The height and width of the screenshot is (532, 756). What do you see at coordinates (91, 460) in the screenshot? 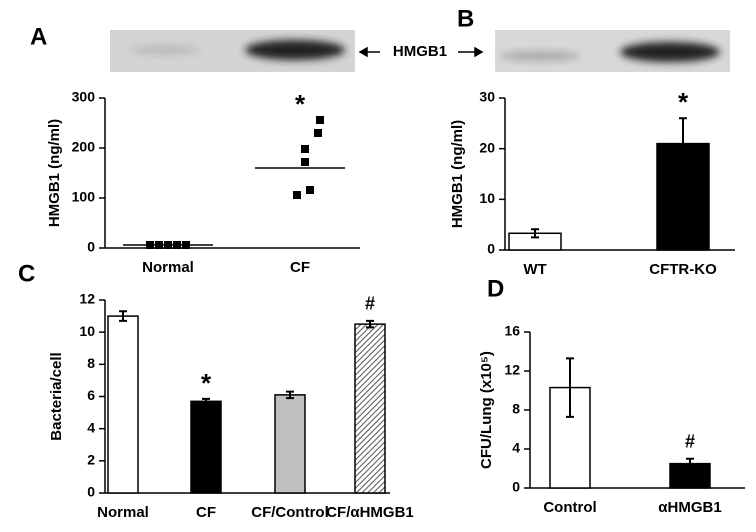
I see `y-tick-label: 2` at bounding box center [91, 460].